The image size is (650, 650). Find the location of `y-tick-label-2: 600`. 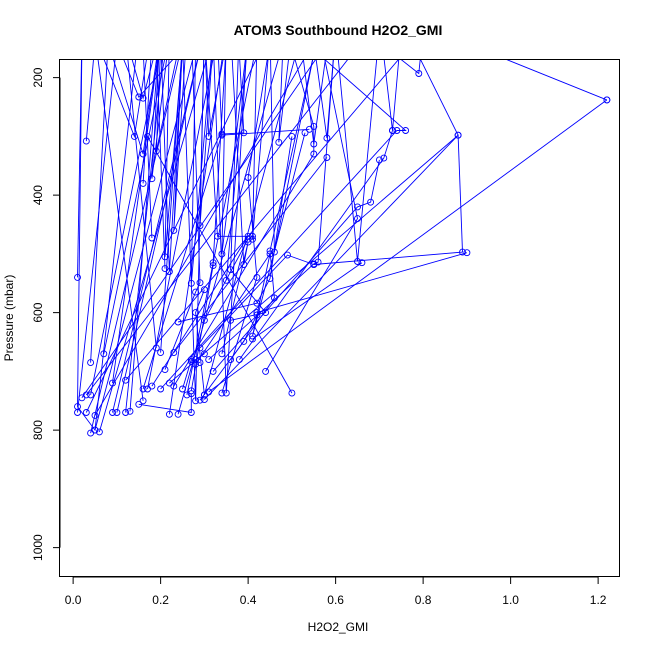

y-tick-label-2: 600 is located at coordinates (38, 312).